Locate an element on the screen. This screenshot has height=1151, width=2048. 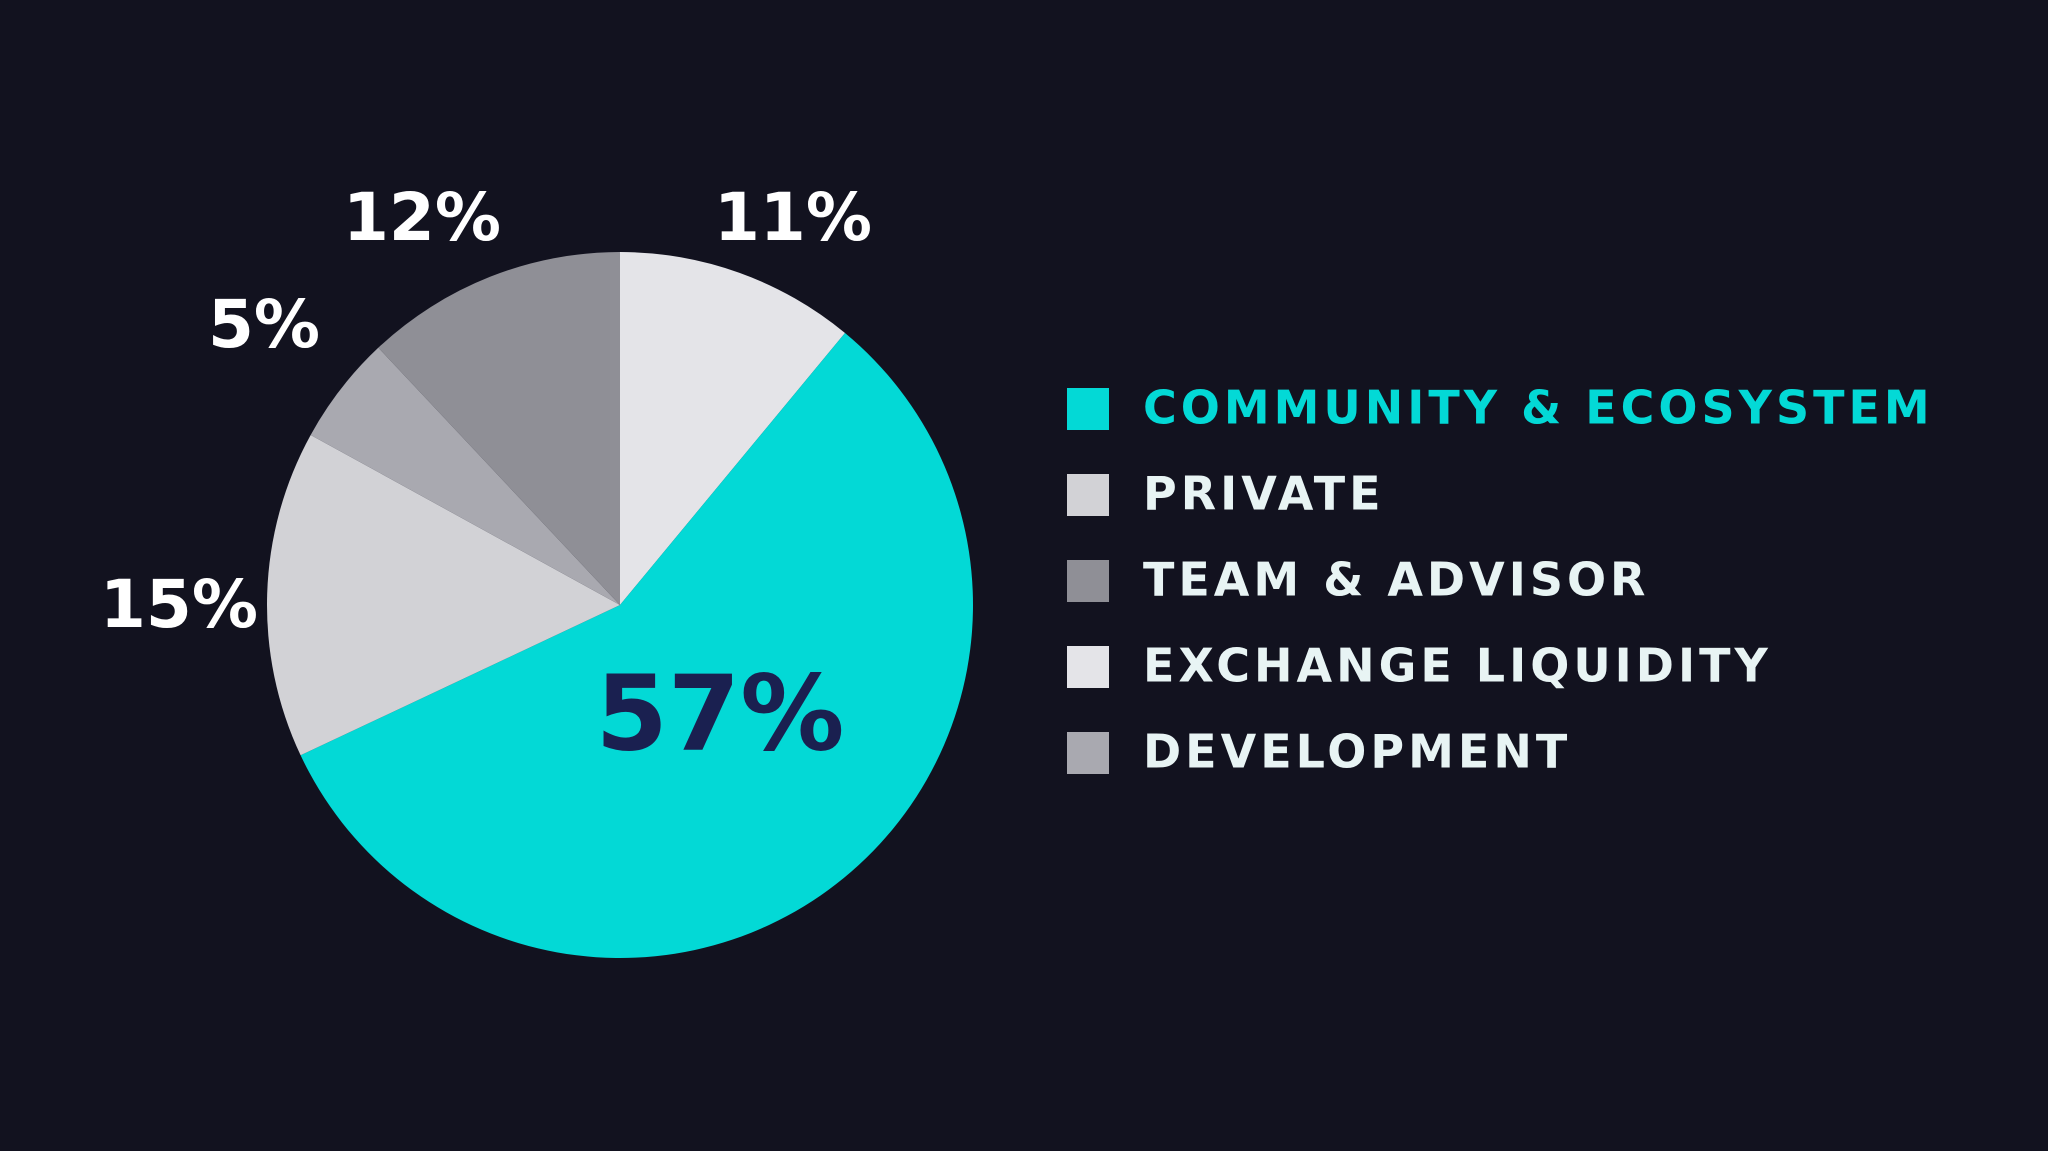
legend-label: TEAM & ADVISOR is located at coordinates (1396, 580).